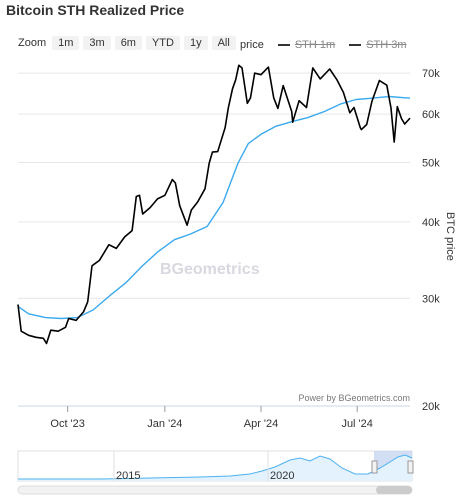  I want to click on scrollbar-track, so click(215, 490).